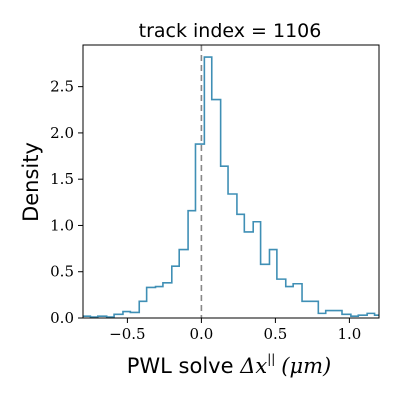 This screenshot has width=400, height=400. Describe the element at coordinates (230, 31) in the screenshot. I see `chart-title: track index = 1106` at that location.